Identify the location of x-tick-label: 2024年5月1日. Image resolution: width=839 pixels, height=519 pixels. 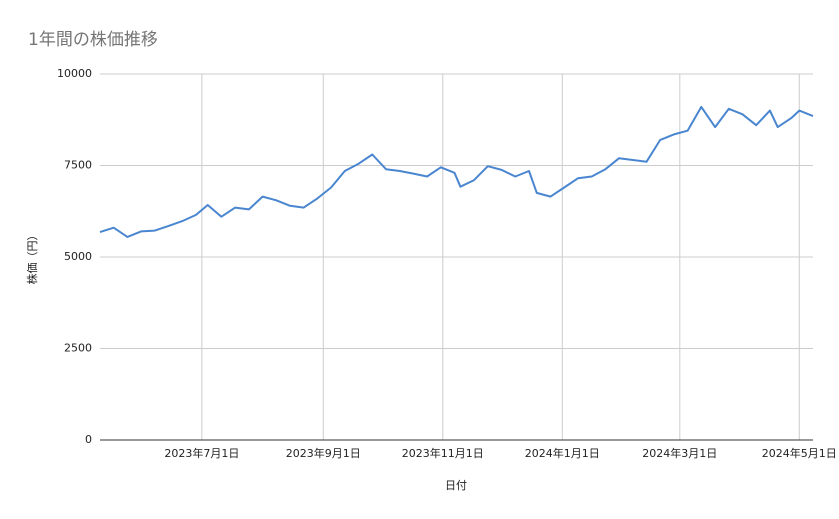
(799, 453).